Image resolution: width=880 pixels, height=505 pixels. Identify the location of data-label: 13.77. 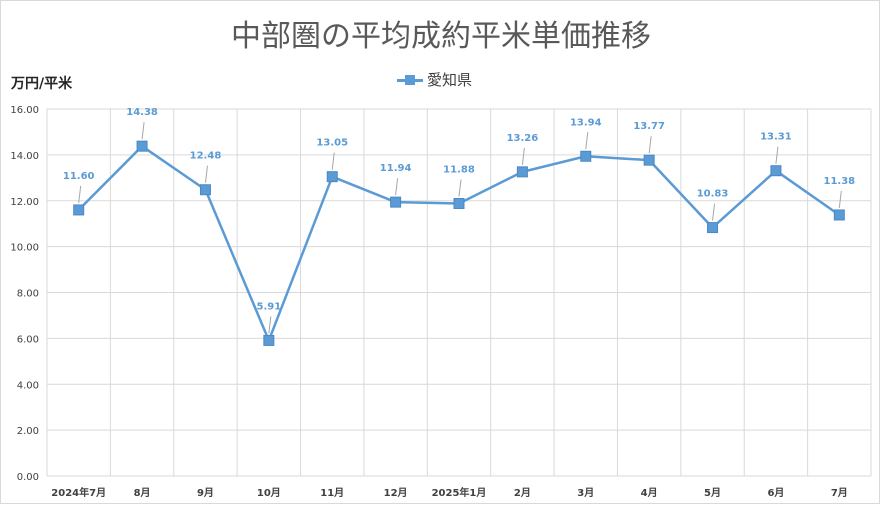
(649, 126).